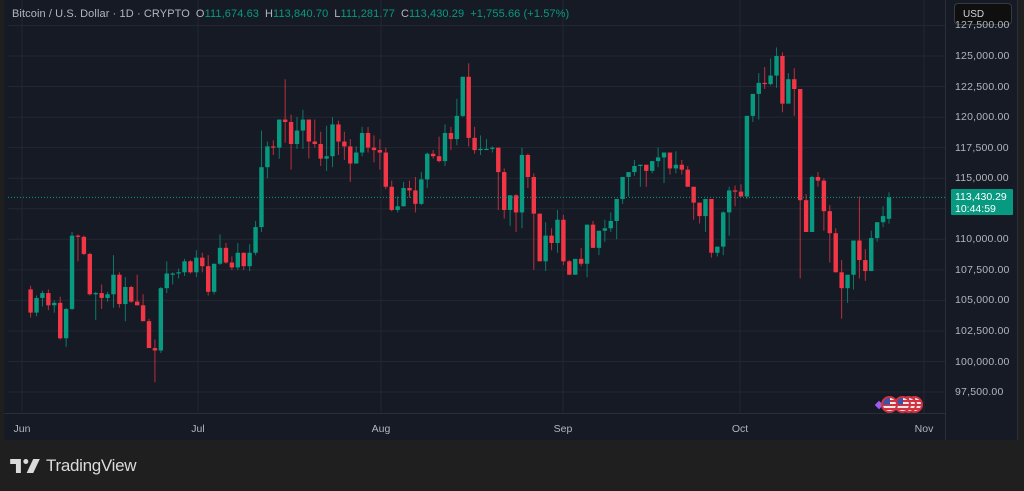  What do you see at coordinates (982, 300) in the screenshot?
I see `price-axis-label: 105,000.00` at bounding box center [982, 300].